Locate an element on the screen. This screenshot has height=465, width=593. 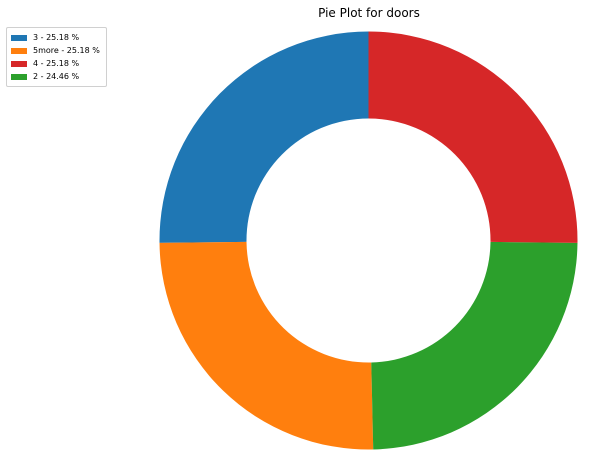
legend-label-5more: 5more - 25.18 % is located at coordinates (66, 50).